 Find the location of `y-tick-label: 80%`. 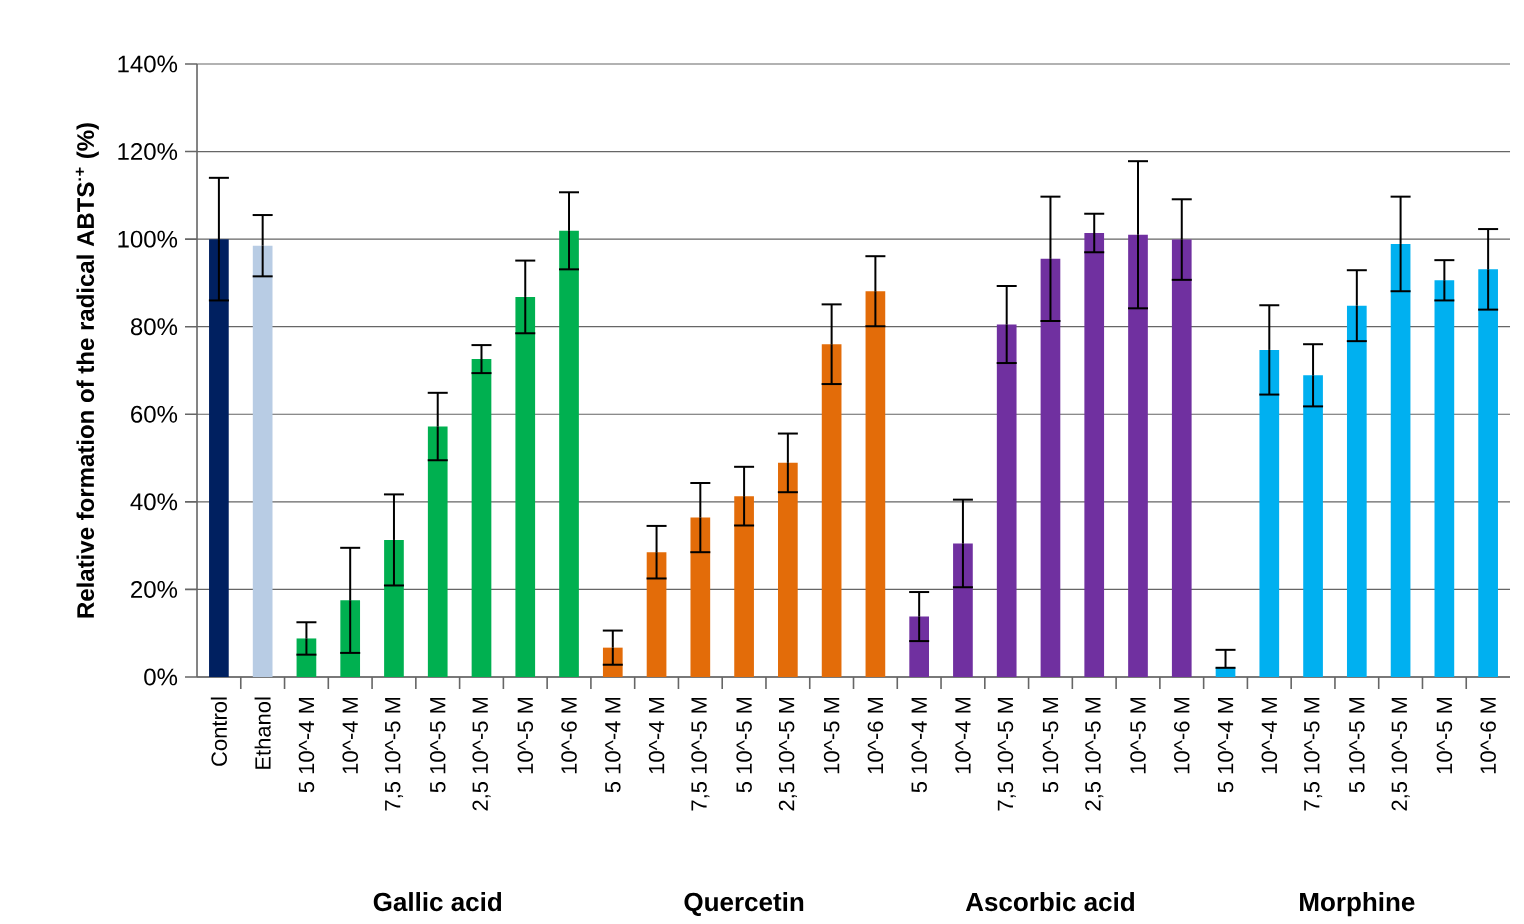

y-tick-label: 80% is located at coordinates (154, 327).